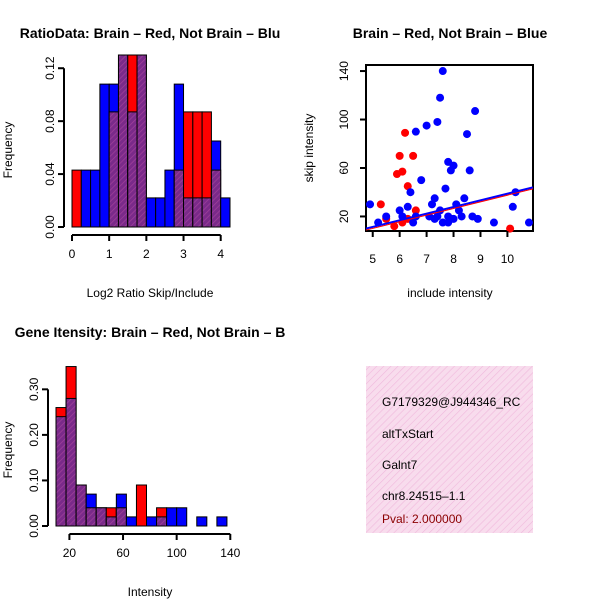 This screenshot has height=600, width=600. Describe the element at coordinates (424, 496) in the screenshot. I see `info-location: chr8.24515–1.1` at that location.